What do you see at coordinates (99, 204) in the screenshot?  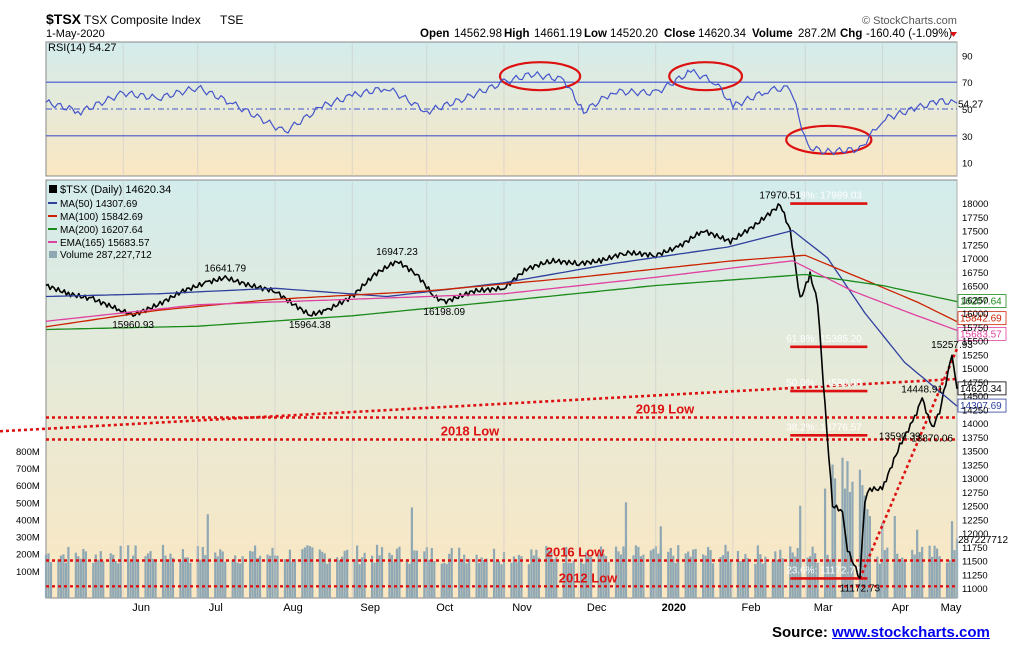 I see `legend-ma50: MA(50) 14307.69` at bounding box center [99, 204].